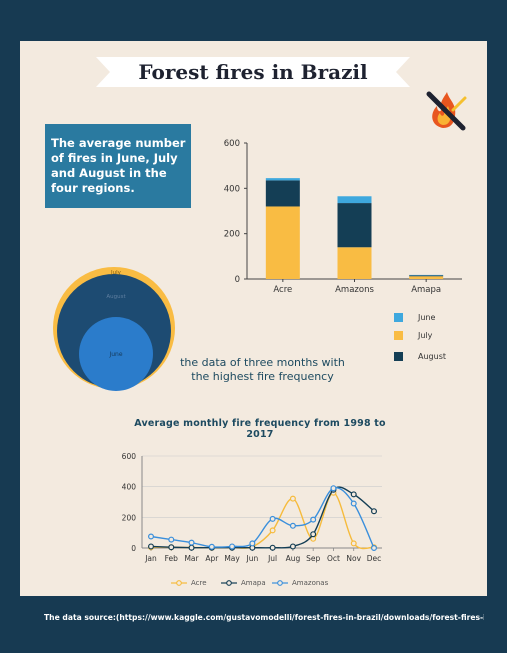  What do you see at coordinates (283, 179) in the screenshot?
I see `bar-june-acre` at bounding box center [283, 179].